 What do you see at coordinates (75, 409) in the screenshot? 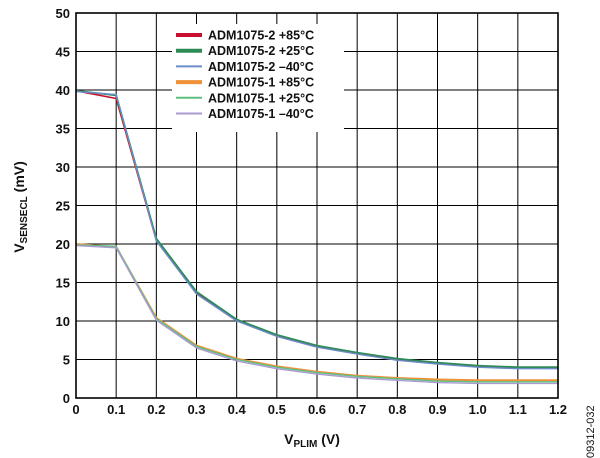
I see `x-tick-label: 0` at bounding box center [75, 409].